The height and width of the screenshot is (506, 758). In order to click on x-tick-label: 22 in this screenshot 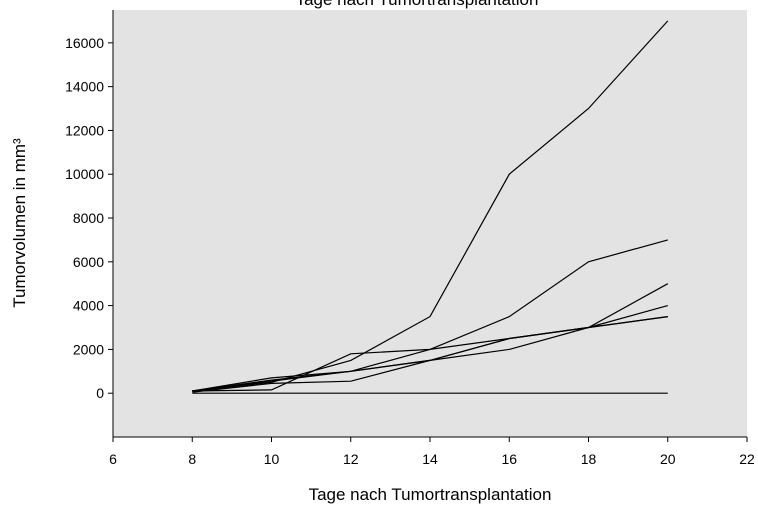, I will do `click(747, 459)`.